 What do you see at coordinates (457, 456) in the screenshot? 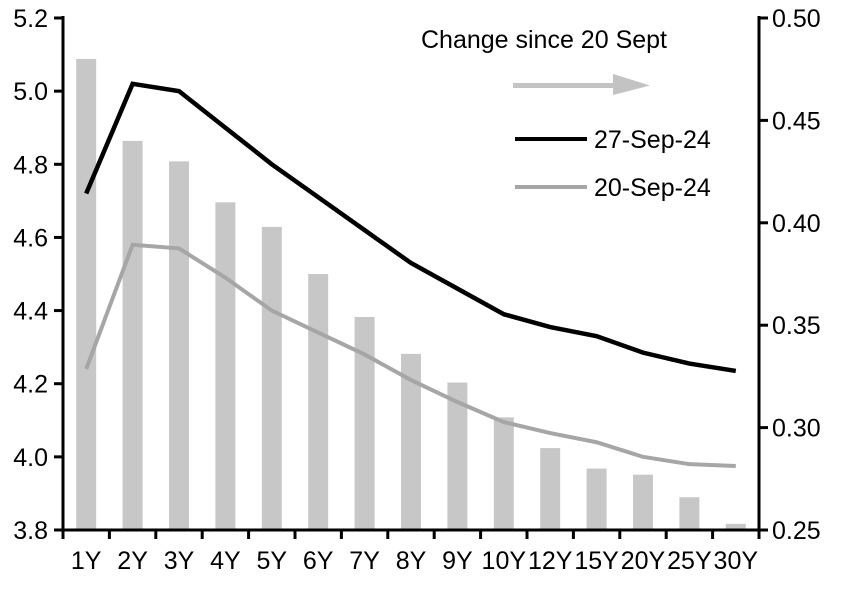
I see `bar-9Y` at bounding box center [457, 456].